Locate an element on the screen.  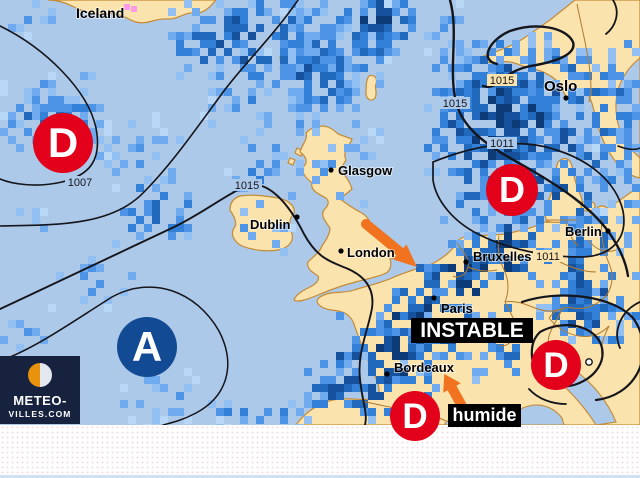
isobar-value-label: 1007 is located at coordinates (80, 183).